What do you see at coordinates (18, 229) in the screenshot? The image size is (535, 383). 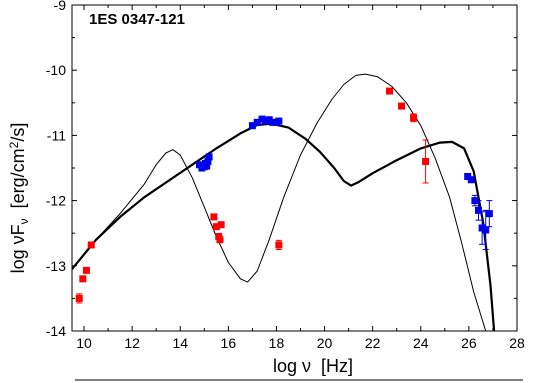 I see `y-label-f: F` at bounding box center [18, 229].